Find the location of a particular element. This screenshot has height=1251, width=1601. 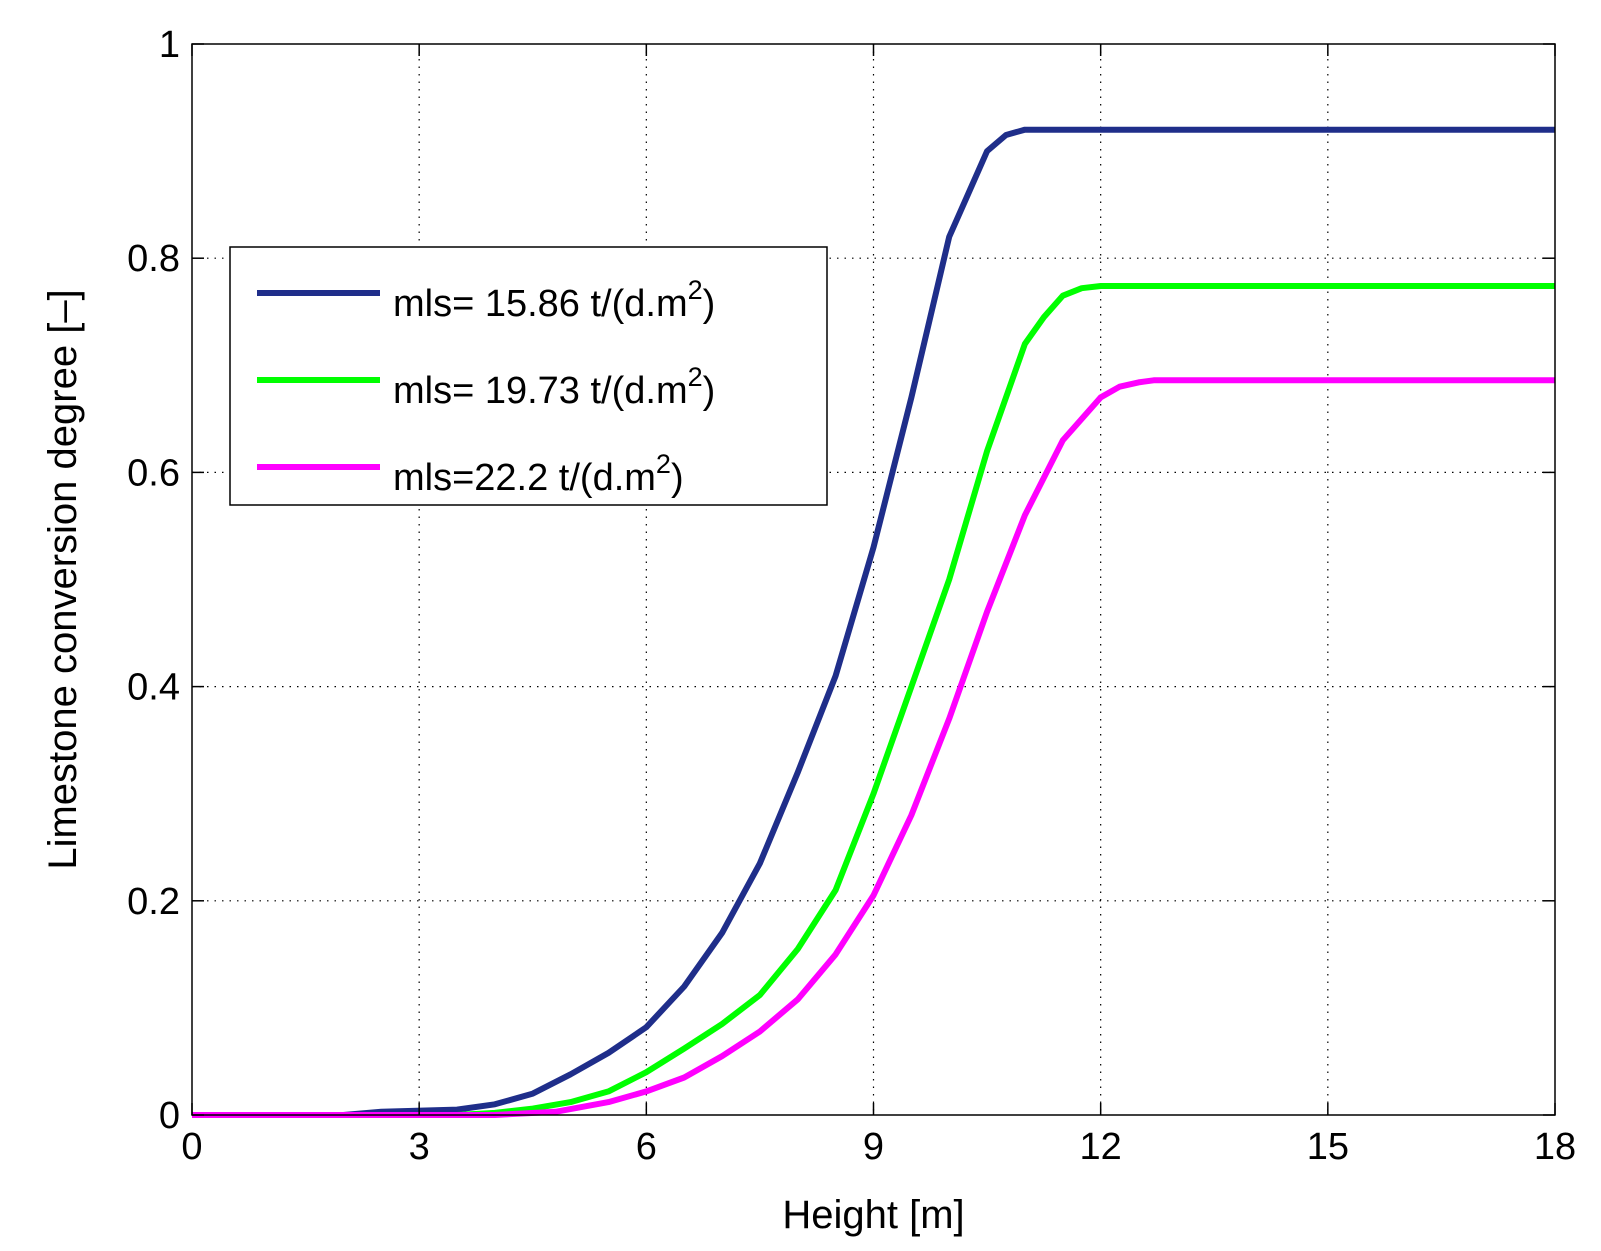

y-tick-label: 0 is located at coordinates (169, 1116).